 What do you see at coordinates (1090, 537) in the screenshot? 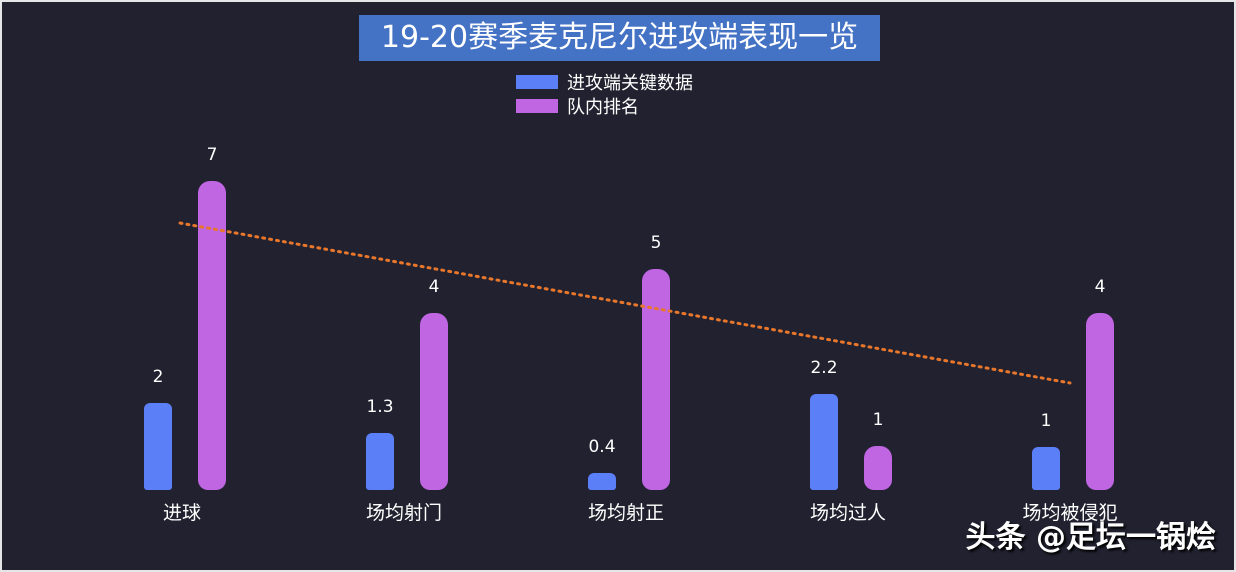
I see `watermark: 头条 @足坛一锅烩` at bounding box center [1090, 537].